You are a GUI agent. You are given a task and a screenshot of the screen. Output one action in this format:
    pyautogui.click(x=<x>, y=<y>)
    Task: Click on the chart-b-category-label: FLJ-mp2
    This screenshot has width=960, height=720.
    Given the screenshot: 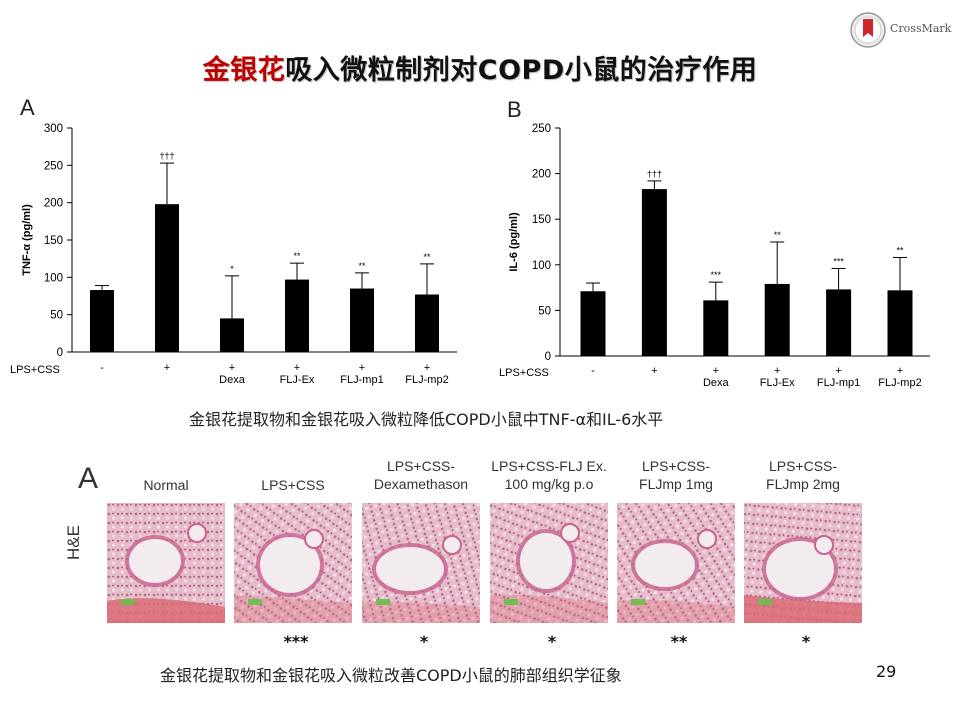 What is the action you would take?
    pyautogui.click(x=899, y=383)
    